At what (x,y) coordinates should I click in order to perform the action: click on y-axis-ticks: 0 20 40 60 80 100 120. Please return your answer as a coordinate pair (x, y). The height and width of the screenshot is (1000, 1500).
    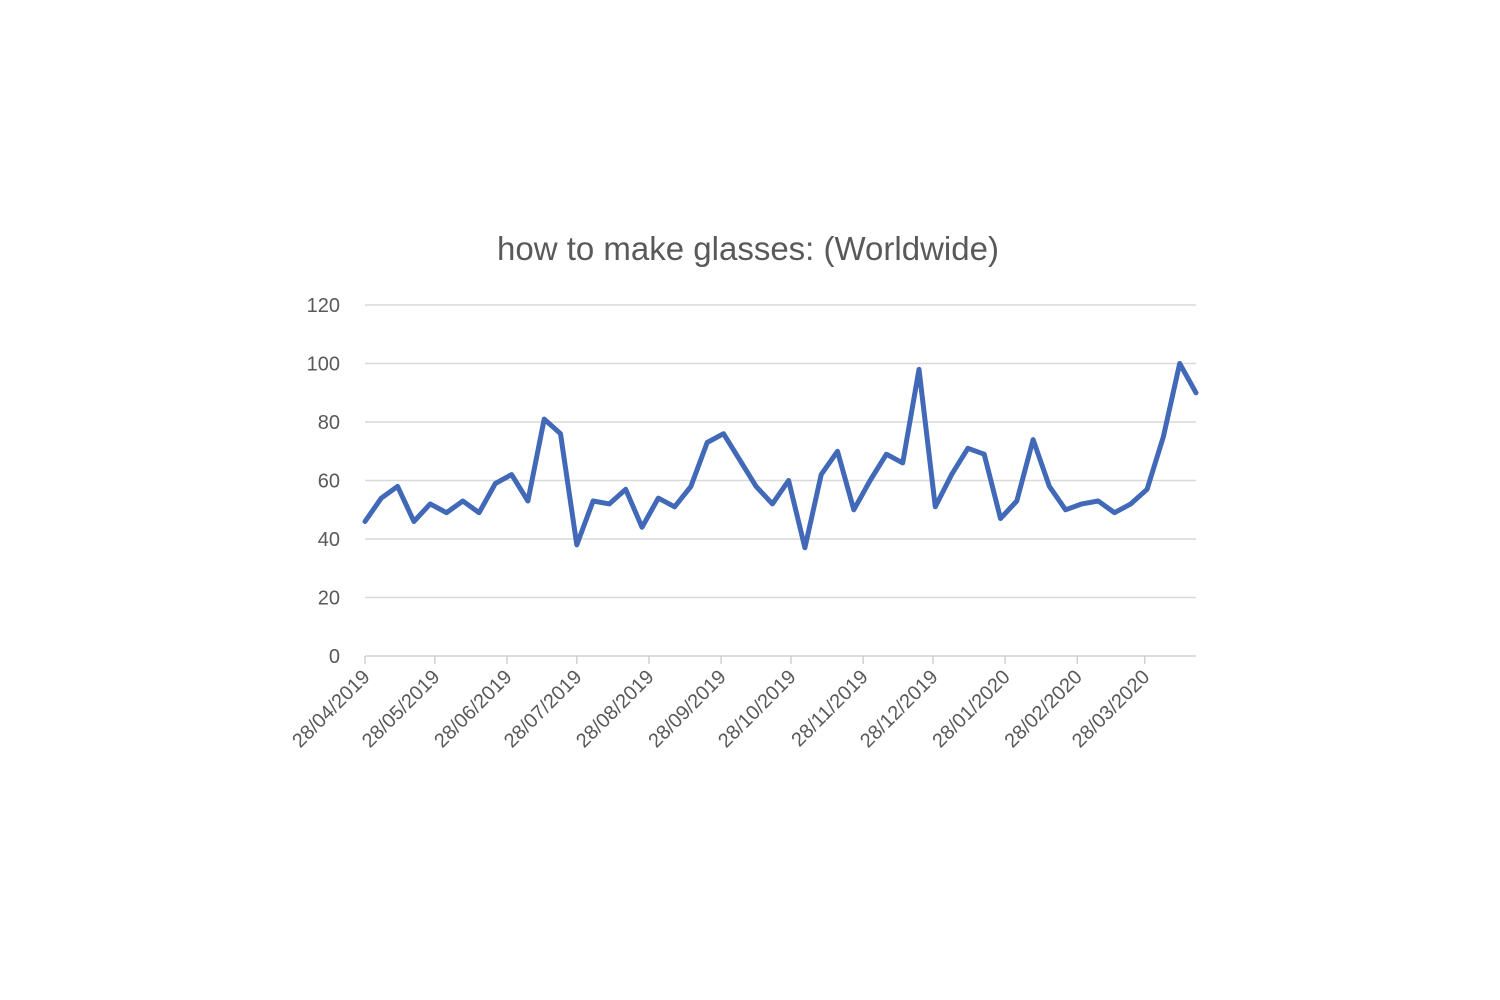
    Looking at the image, I should click on (323, 481).